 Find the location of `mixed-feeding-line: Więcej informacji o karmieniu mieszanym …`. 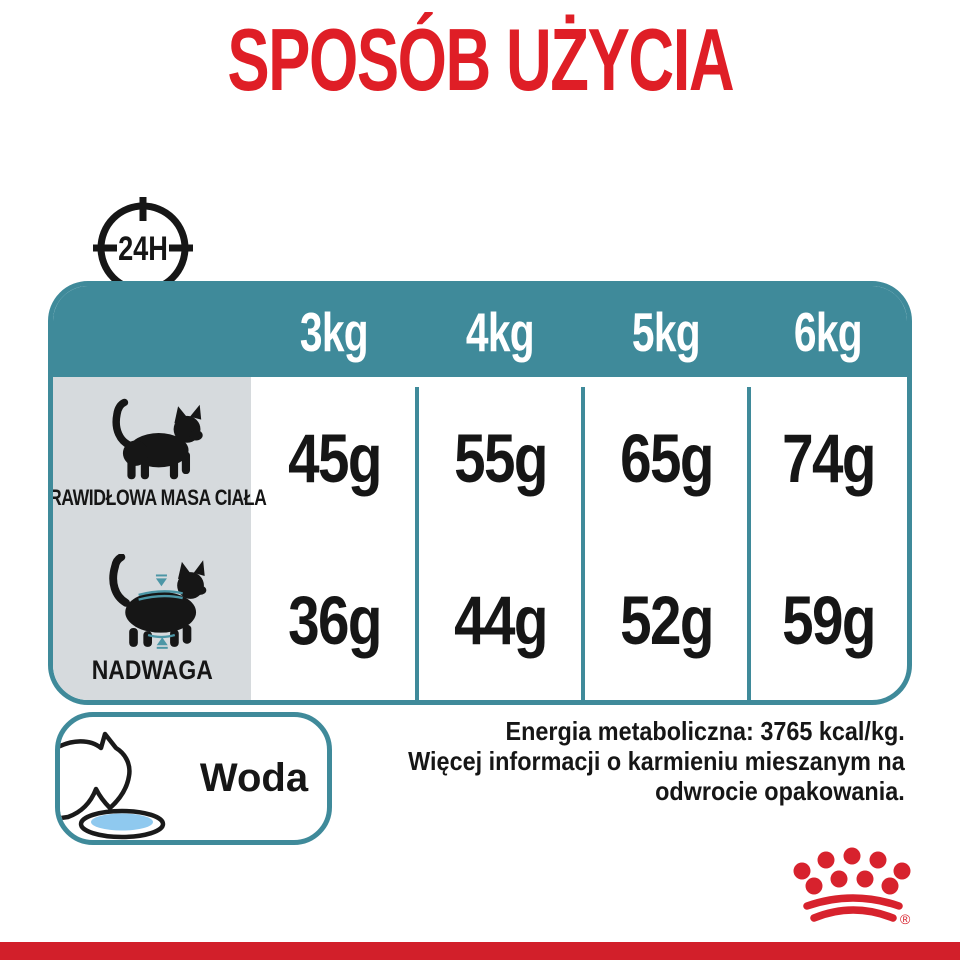

mixed-feeding-line: Więcej informacji o karmieniu mieszanym … is located at coordinates (656, 761).